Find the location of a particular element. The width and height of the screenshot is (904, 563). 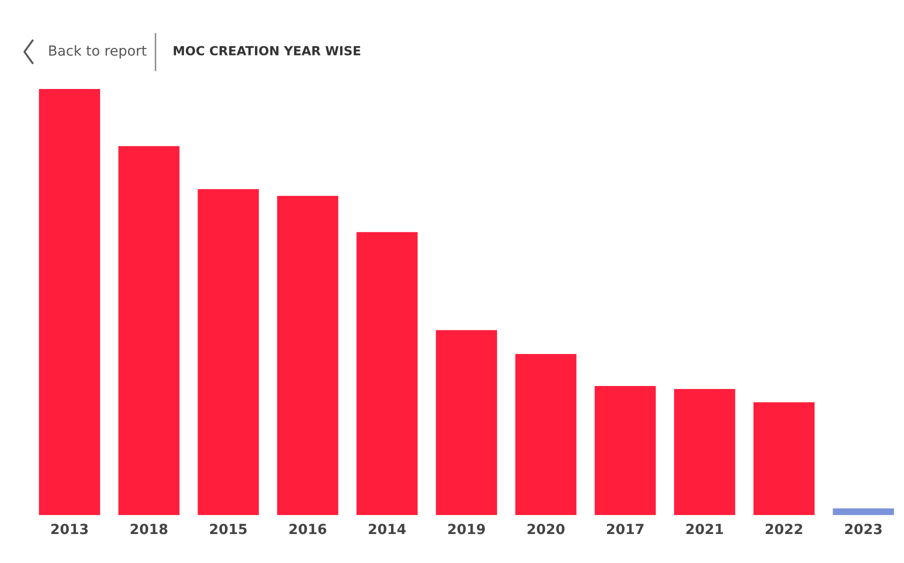

text: Back to report is located at coordinates (97, 52).